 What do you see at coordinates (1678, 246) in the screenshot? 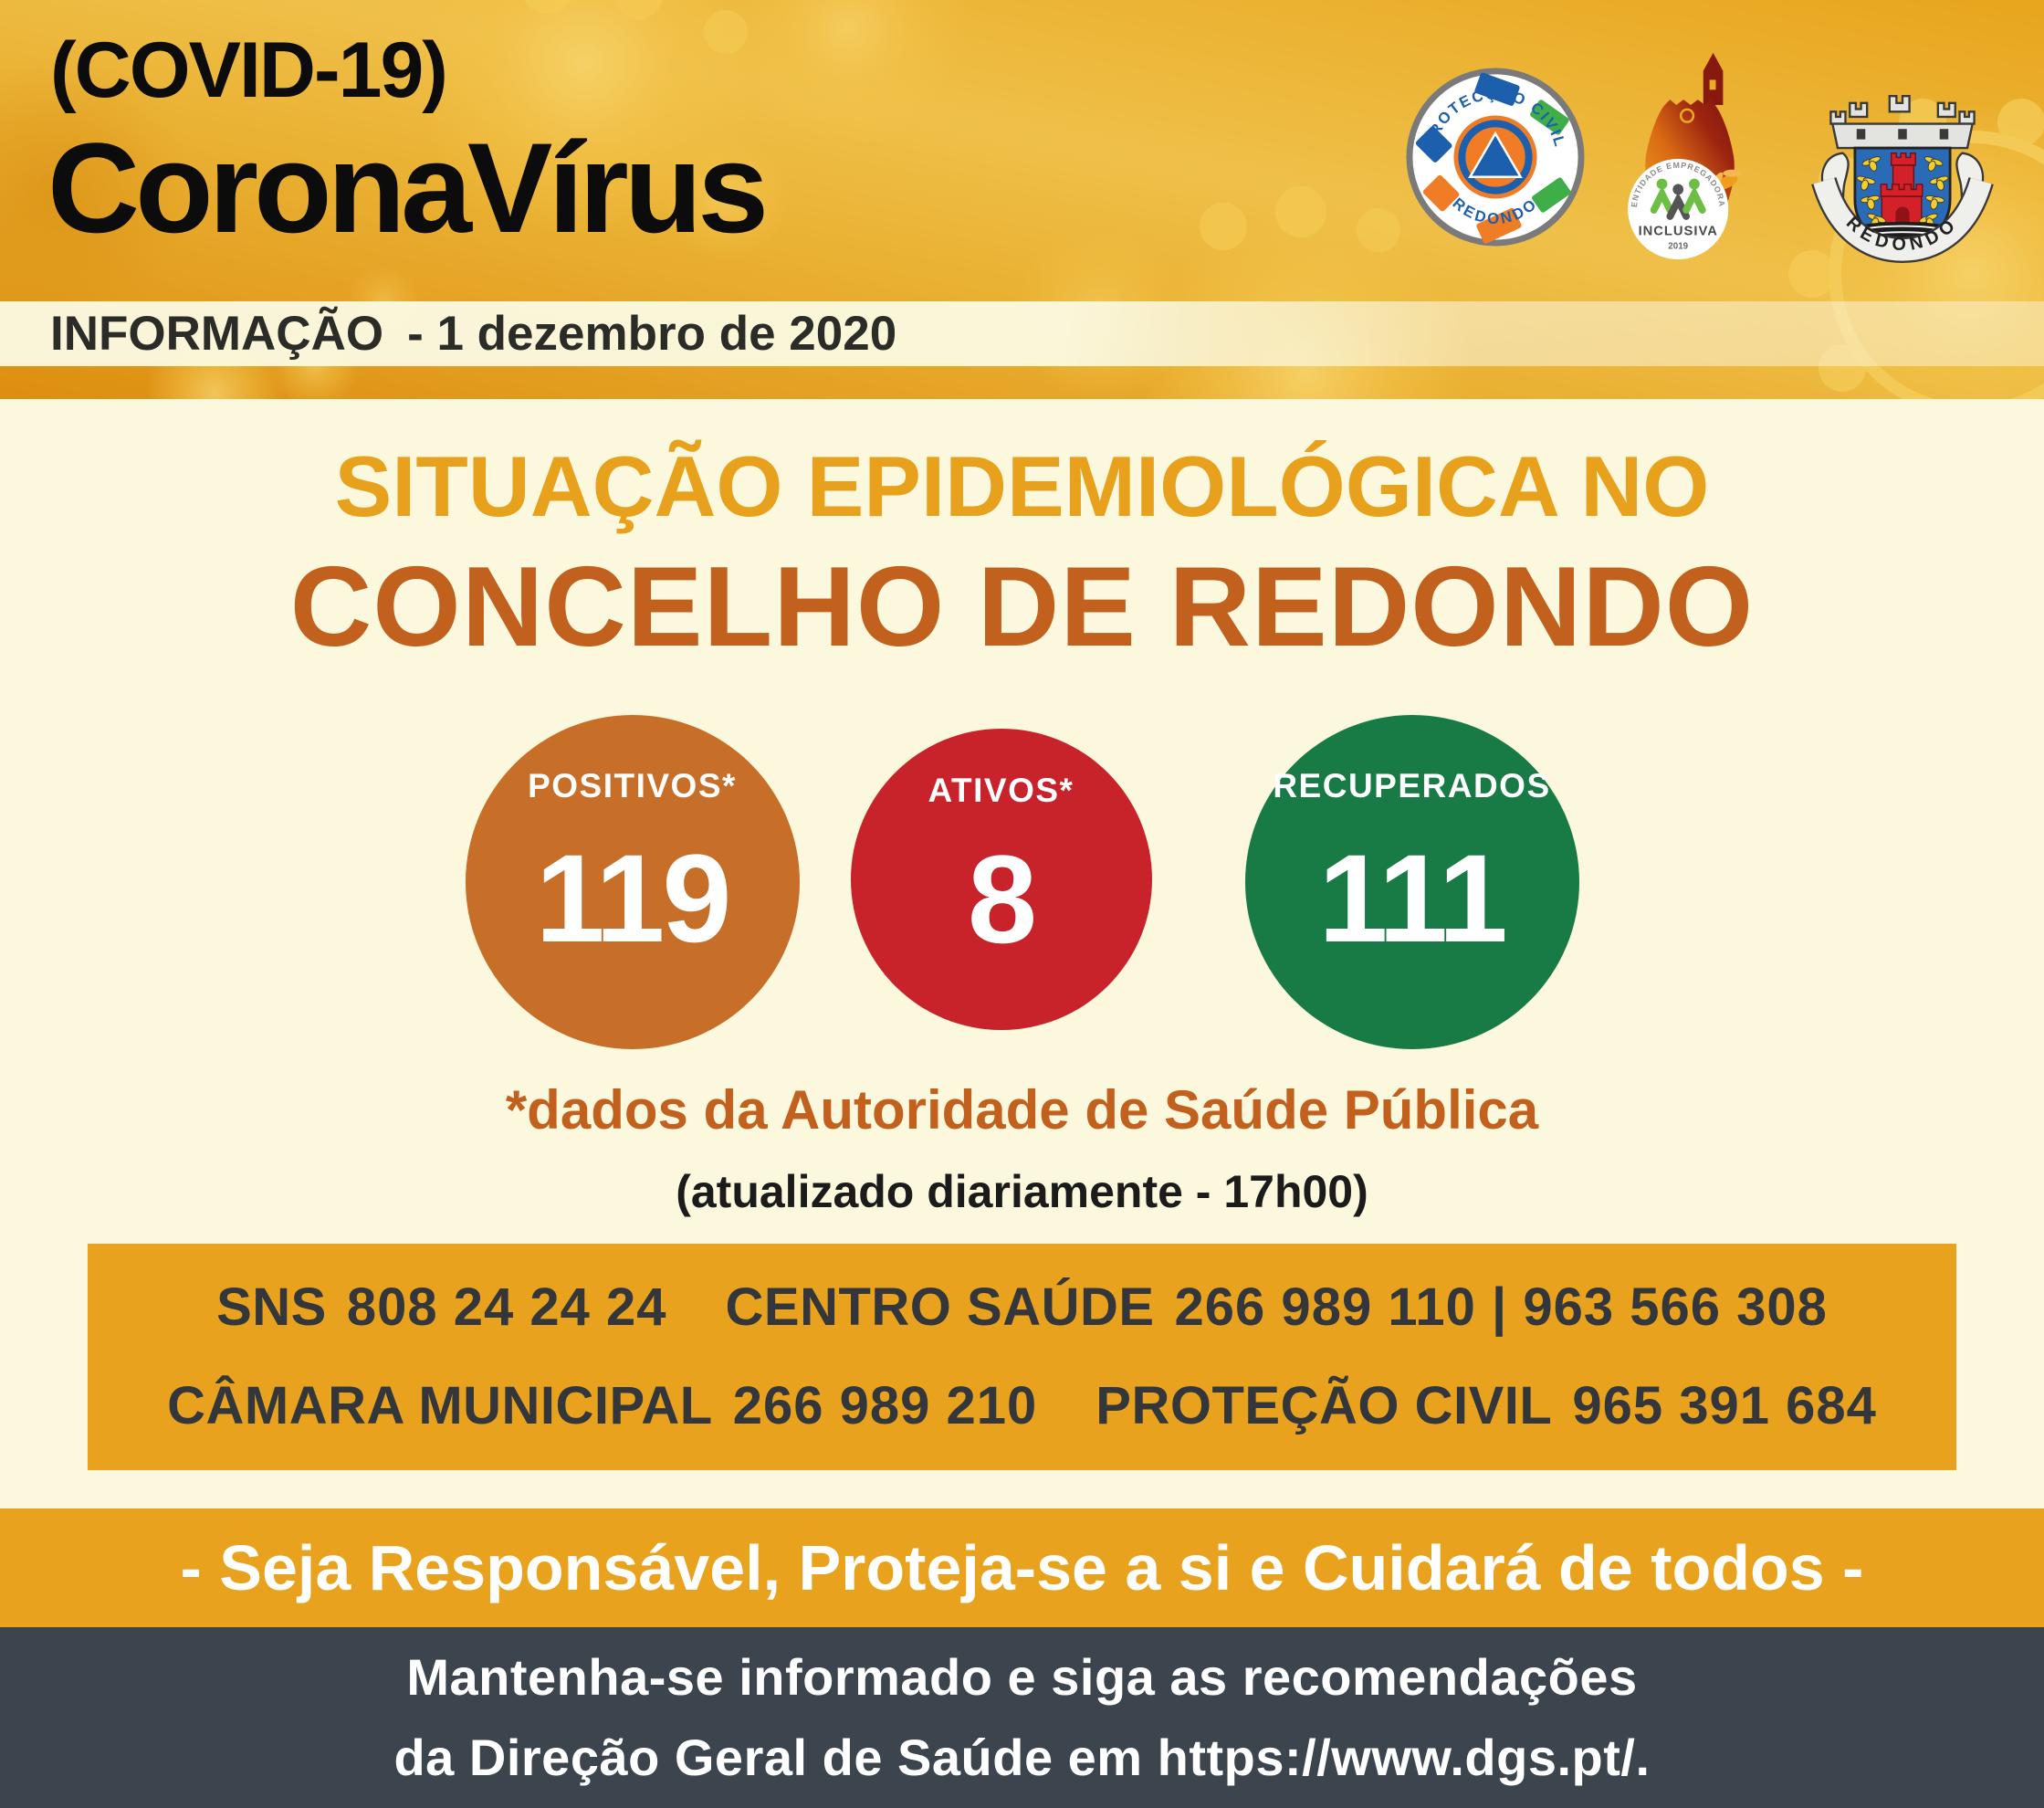
I see `inclusiva-year: 2019` at bounding box center [1678, 246].